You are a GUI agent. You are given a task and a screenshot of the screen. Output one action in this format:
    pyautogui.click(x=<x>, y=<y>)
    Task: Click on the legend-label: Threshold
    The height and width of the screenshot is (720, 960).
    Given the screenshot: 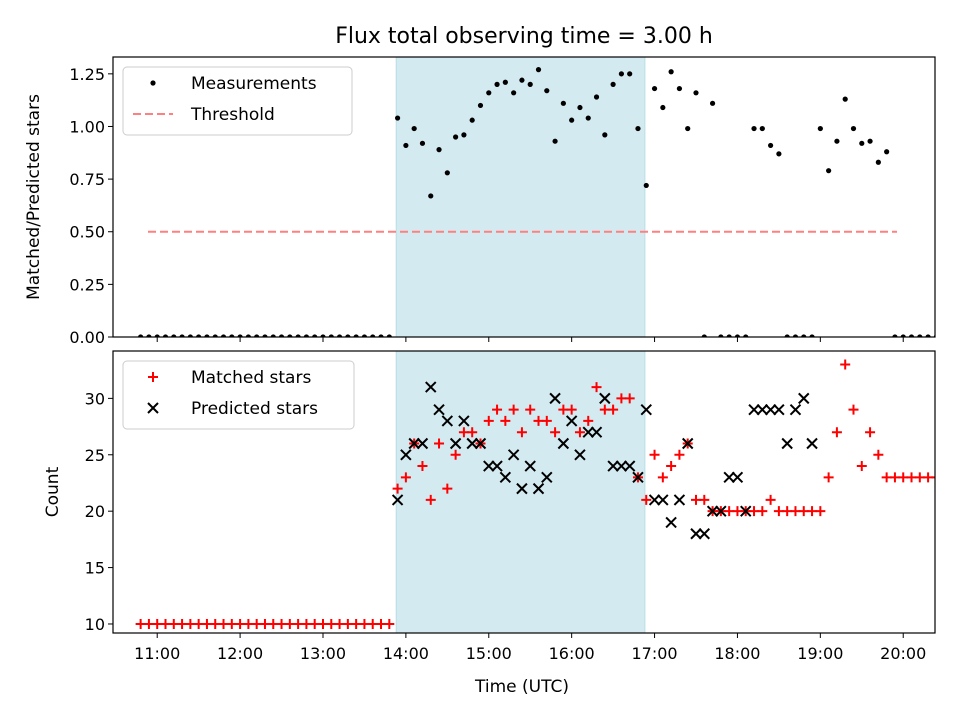 What is the action you would take?
    pyautogui.click(x=232, y=115)
    